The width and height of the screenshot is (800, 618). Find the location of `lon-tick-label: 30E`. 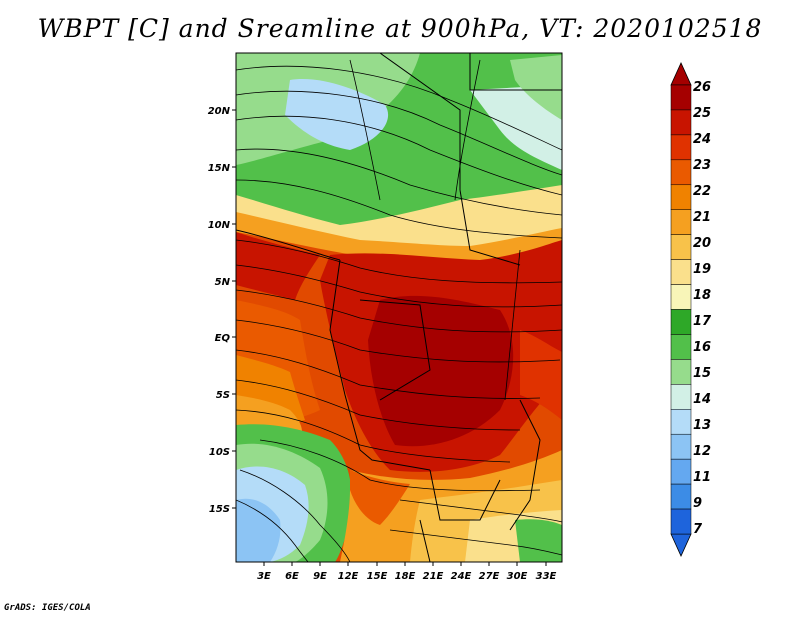

lon-tick-label: 30E is located at coordinates (517, 576).